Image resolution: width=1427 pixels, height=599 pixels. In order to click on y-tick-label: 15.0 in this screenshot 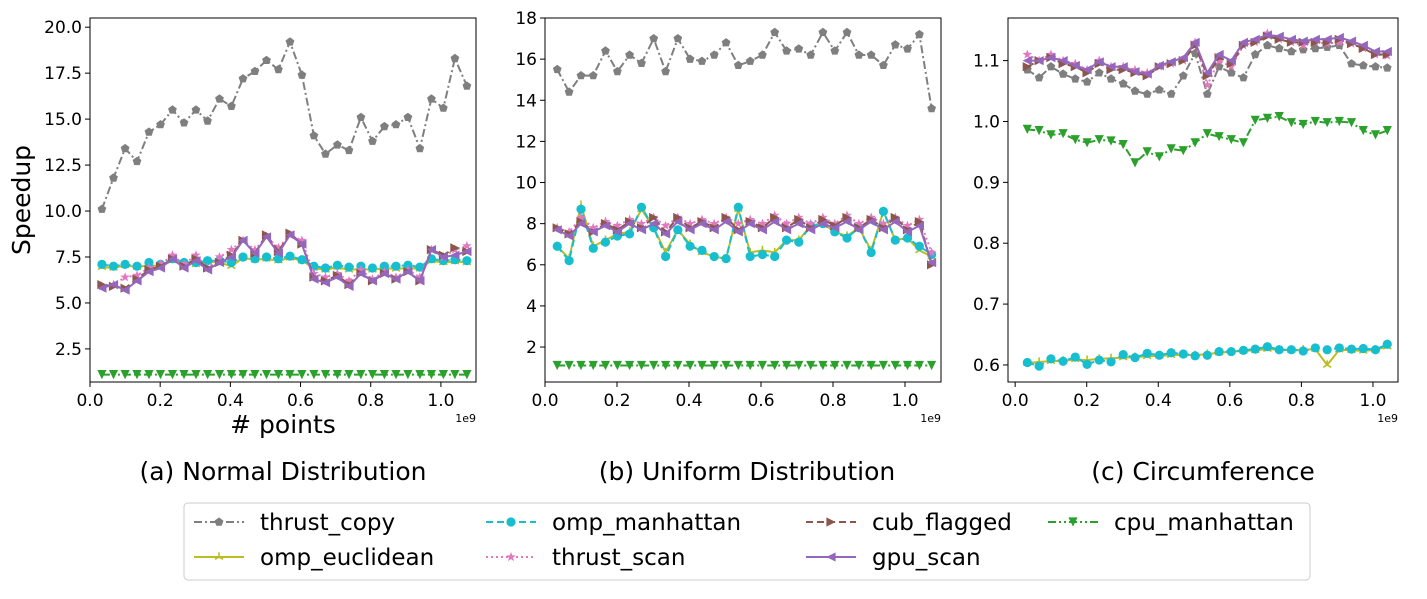, I will do `click(63, 120)`.